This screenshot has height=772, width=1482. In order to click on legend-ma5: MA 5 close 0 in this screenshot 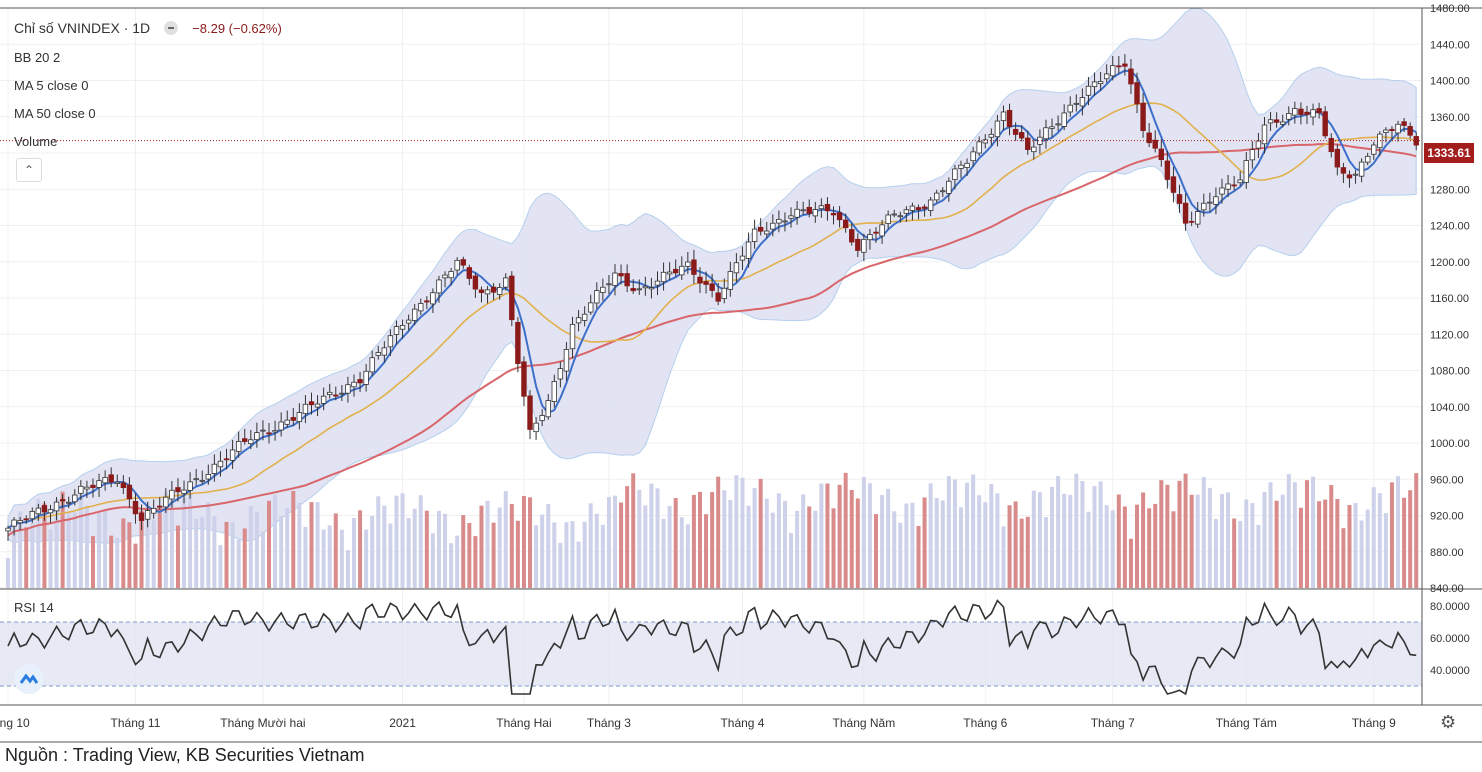, I will do `click(51, 85)`.